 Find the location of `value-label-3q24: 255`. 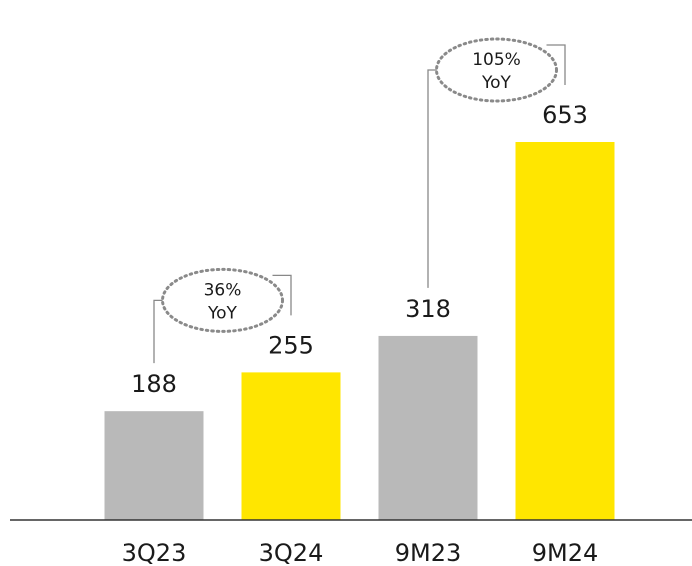

value-label-3q24: 255 is located at coordinates (291, 345).